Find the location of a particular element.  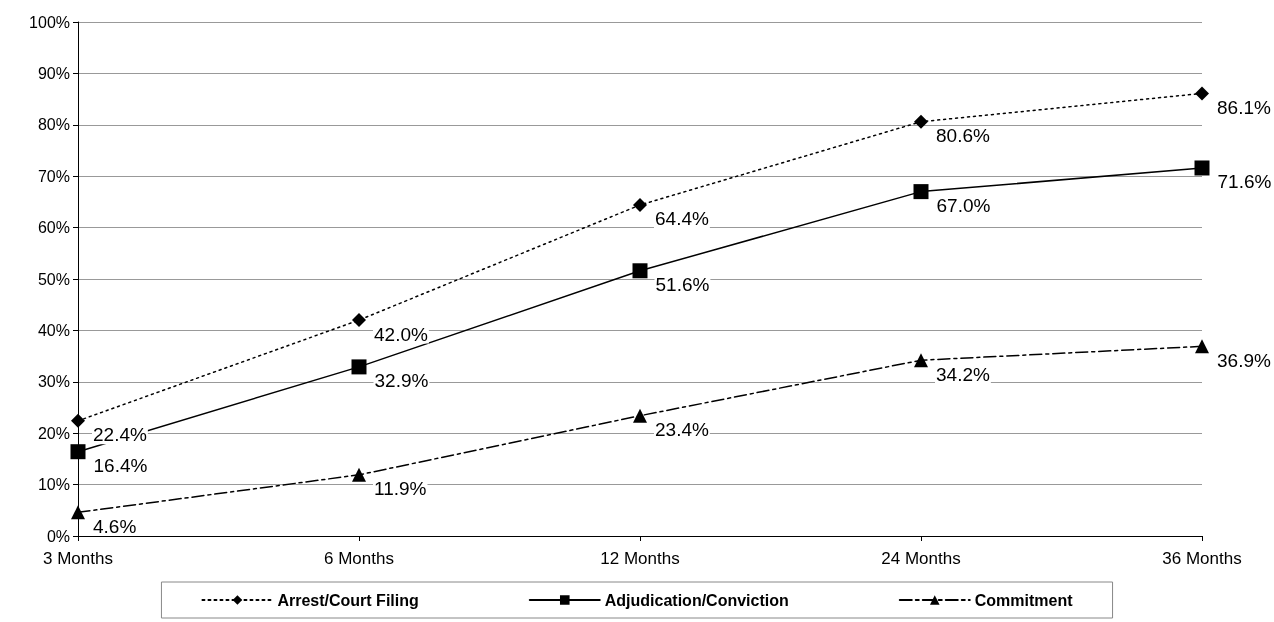

data-label: 36.9% is located at coordinates (1244, 360).